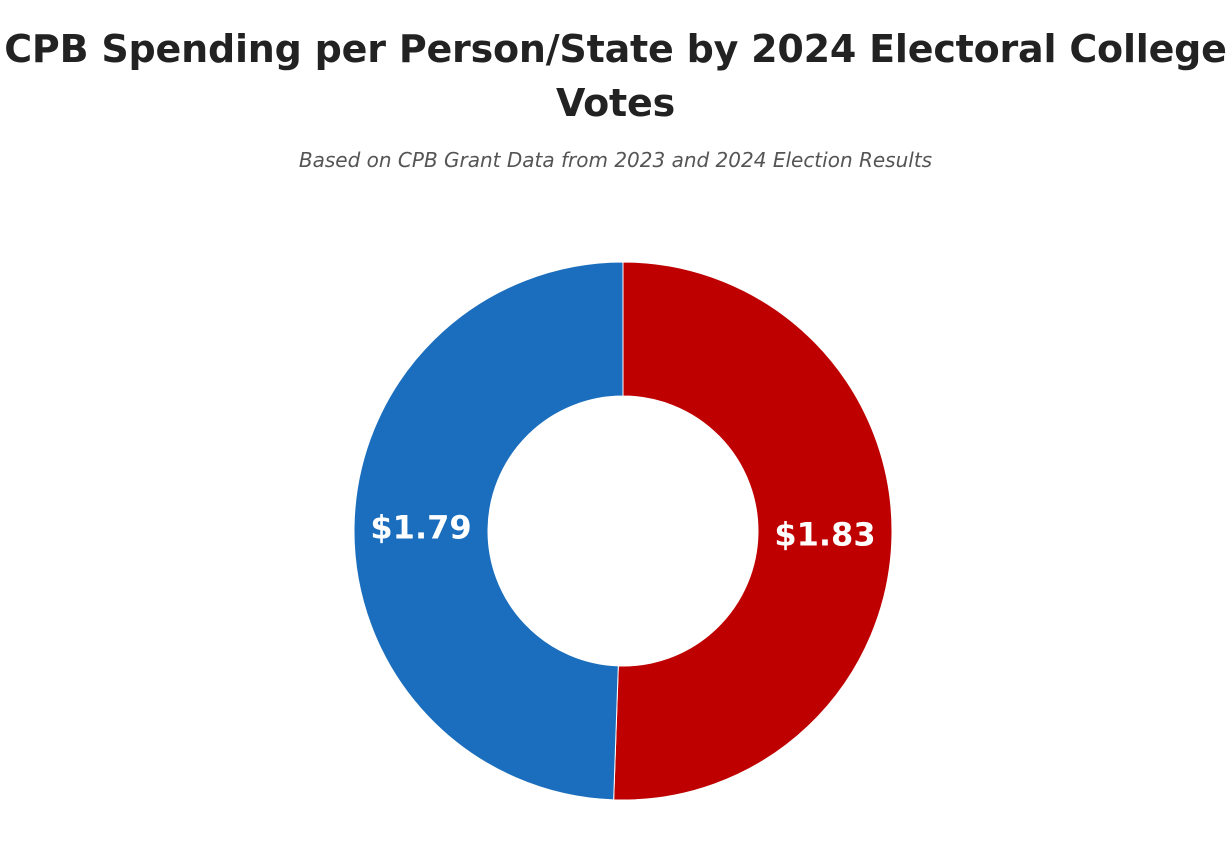 The height and width of the screenshot is (867, 1231). I want to click on chart-title-line-2: Votes, so click(615, 103).